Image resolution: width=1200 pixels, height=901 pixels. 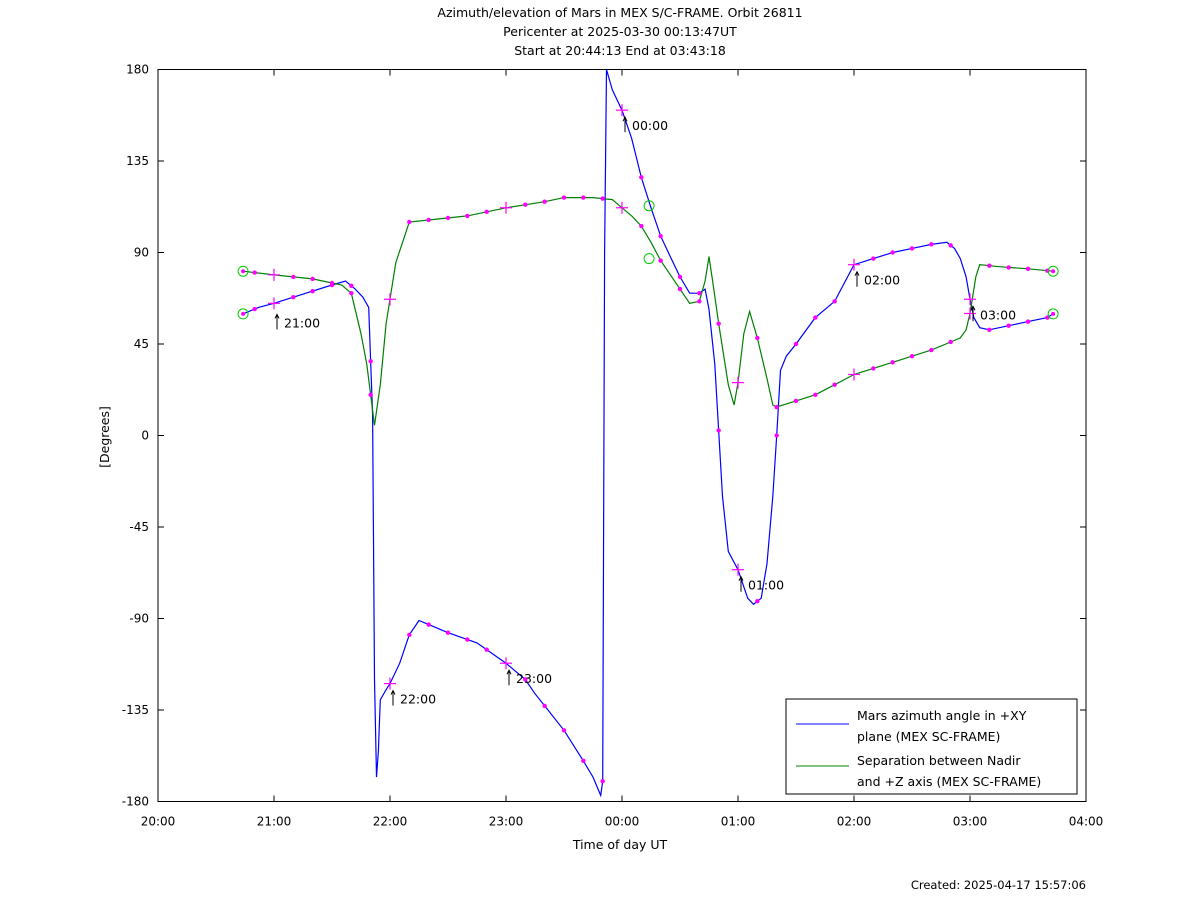 I want to click on x-tick-label: 00:00, so click(x=622, y=822).